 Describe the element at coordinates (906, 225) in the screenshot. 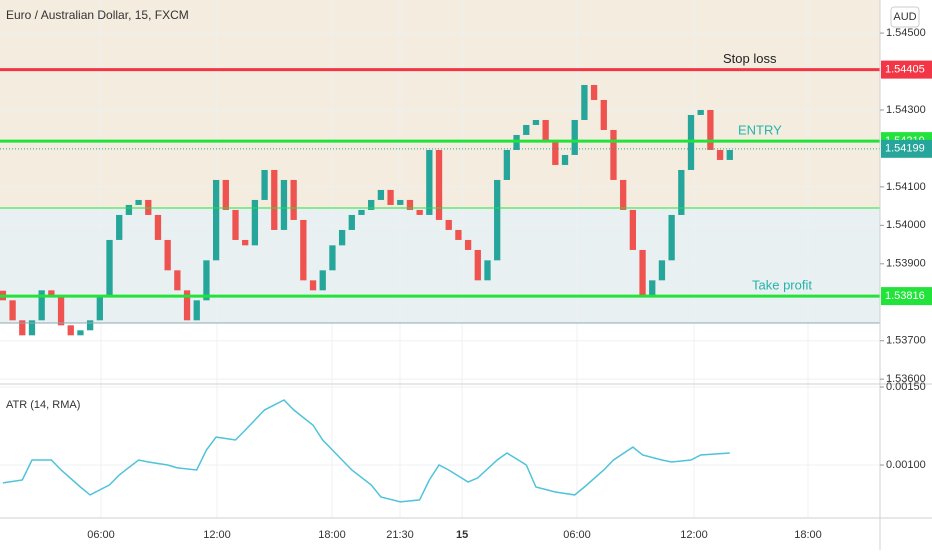

I see `y-tick-label: 1.54000` at that location.